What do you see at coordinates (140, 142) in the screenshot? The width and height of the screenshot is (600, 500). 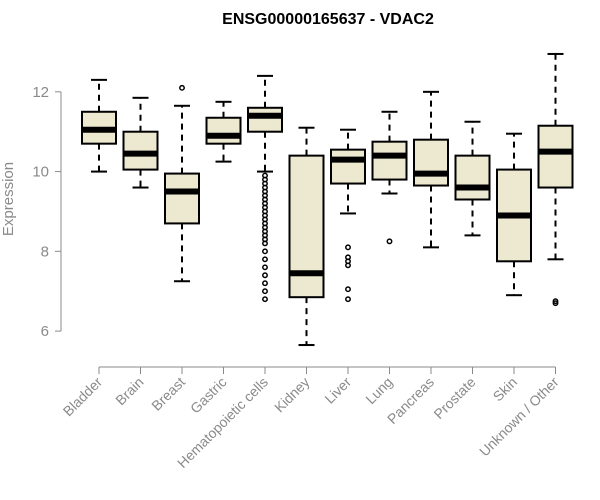 I see `box-brain` at bounding box center [140, 142].